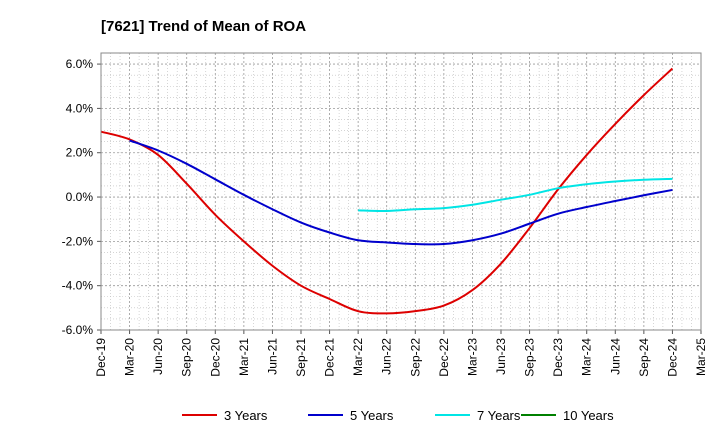 The width and height of the screenshot is (720, 440). I want to click on legend-label: 3 Years, so click(246, 415).